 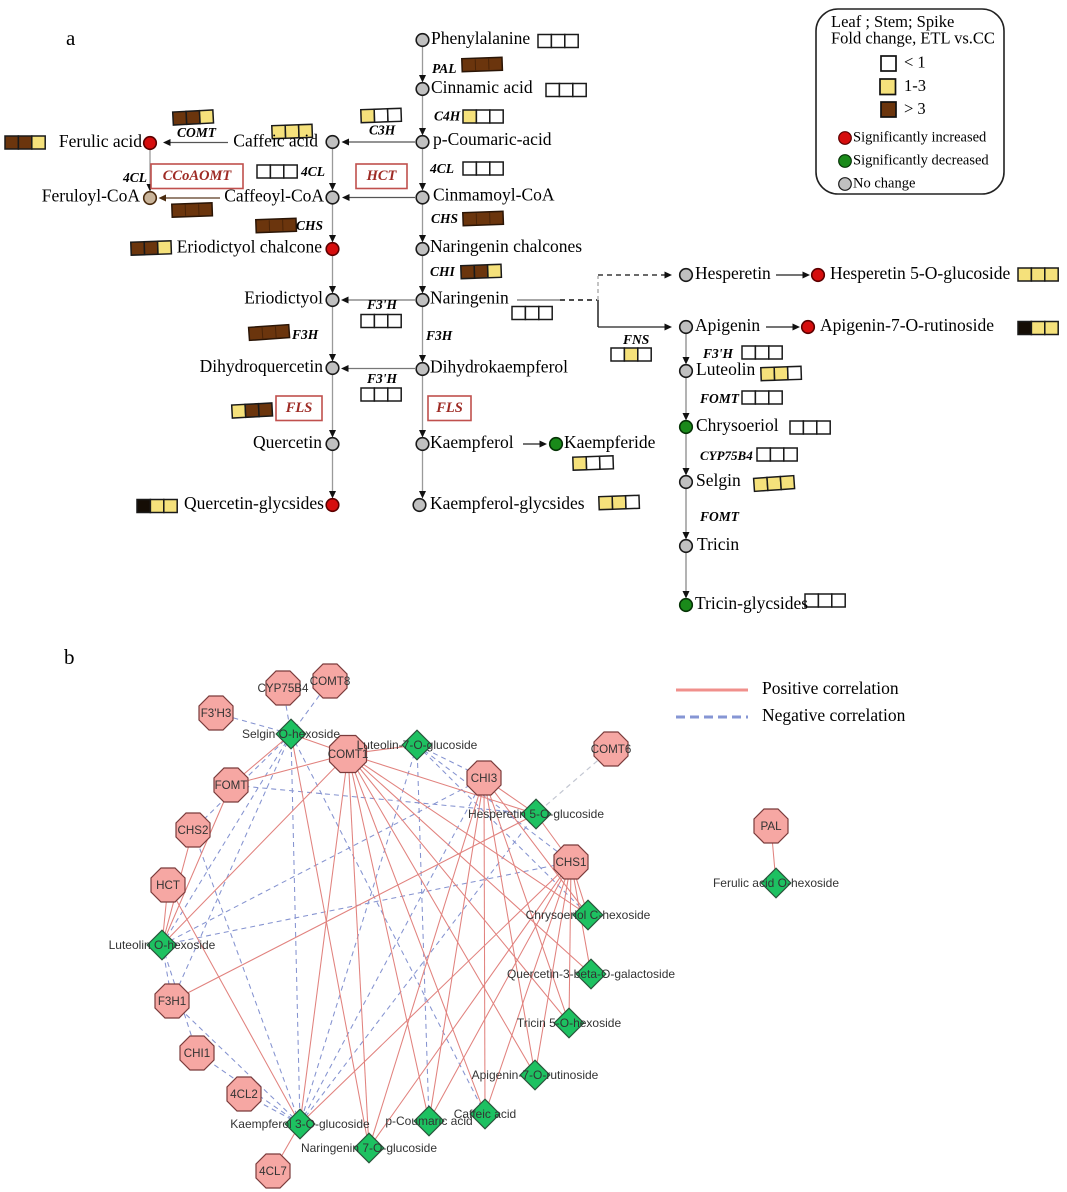 I want to click on svg-text: < 1, so click(x=915, y=61).